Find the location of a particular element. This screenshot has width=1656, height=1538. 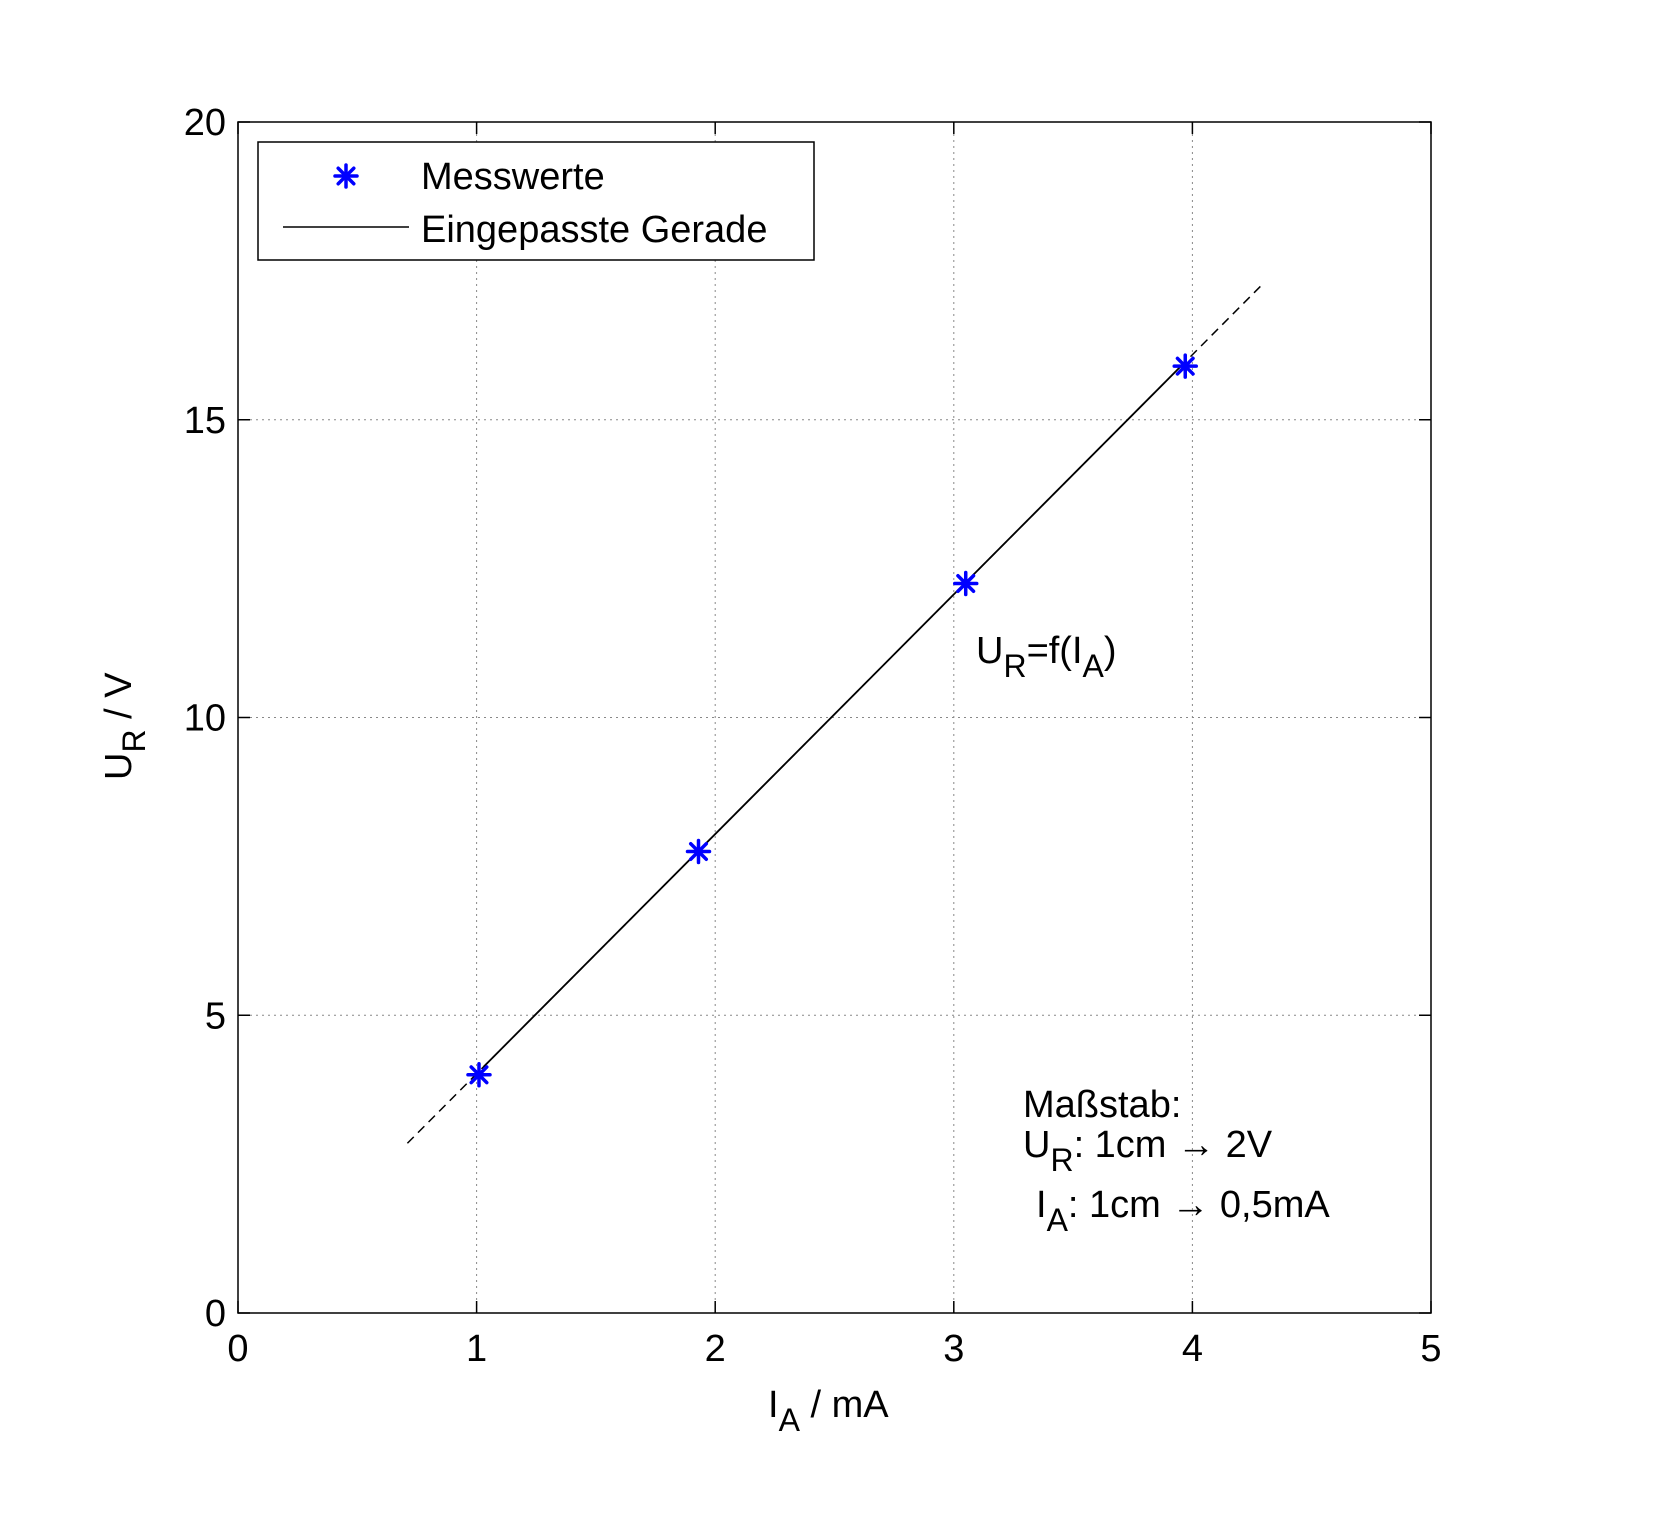

y-tick-label: 5 is located at coordinates (215, 1016).